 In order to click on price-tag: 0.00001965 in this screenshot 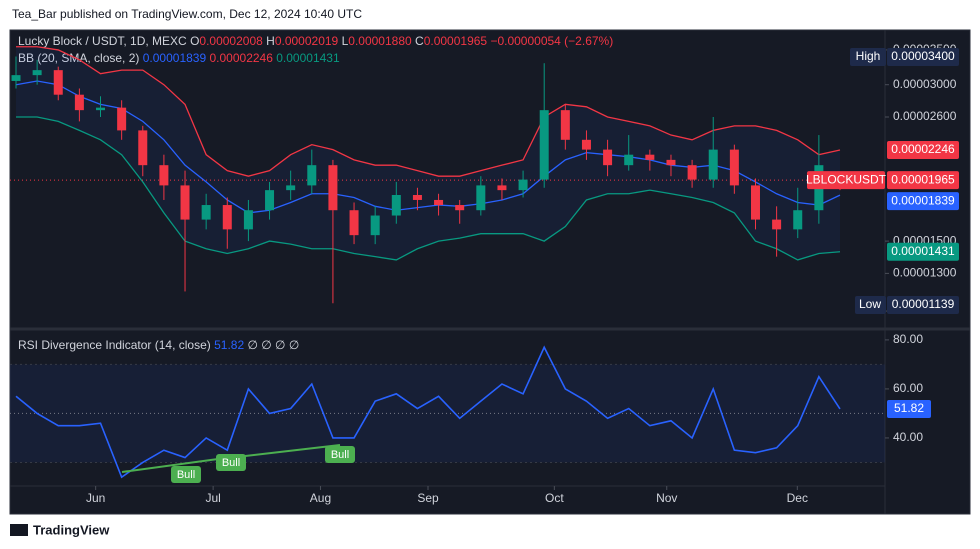, I will do `click(923, 179)`.